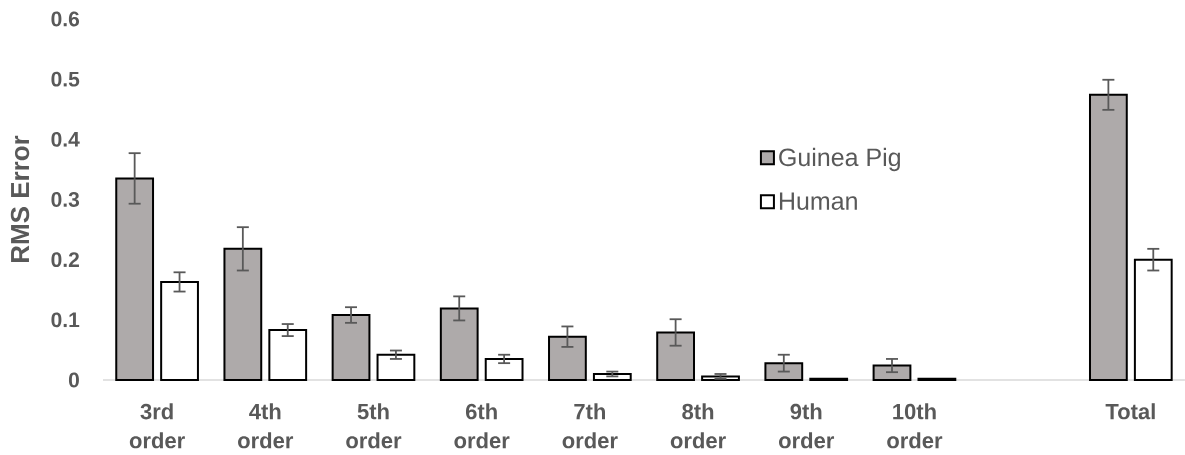 This screenshot has height=455, width=1185. Describe the element at coordinates (65, 320) in the screenshot. I see `y-tick-label: 0.1` at that location.